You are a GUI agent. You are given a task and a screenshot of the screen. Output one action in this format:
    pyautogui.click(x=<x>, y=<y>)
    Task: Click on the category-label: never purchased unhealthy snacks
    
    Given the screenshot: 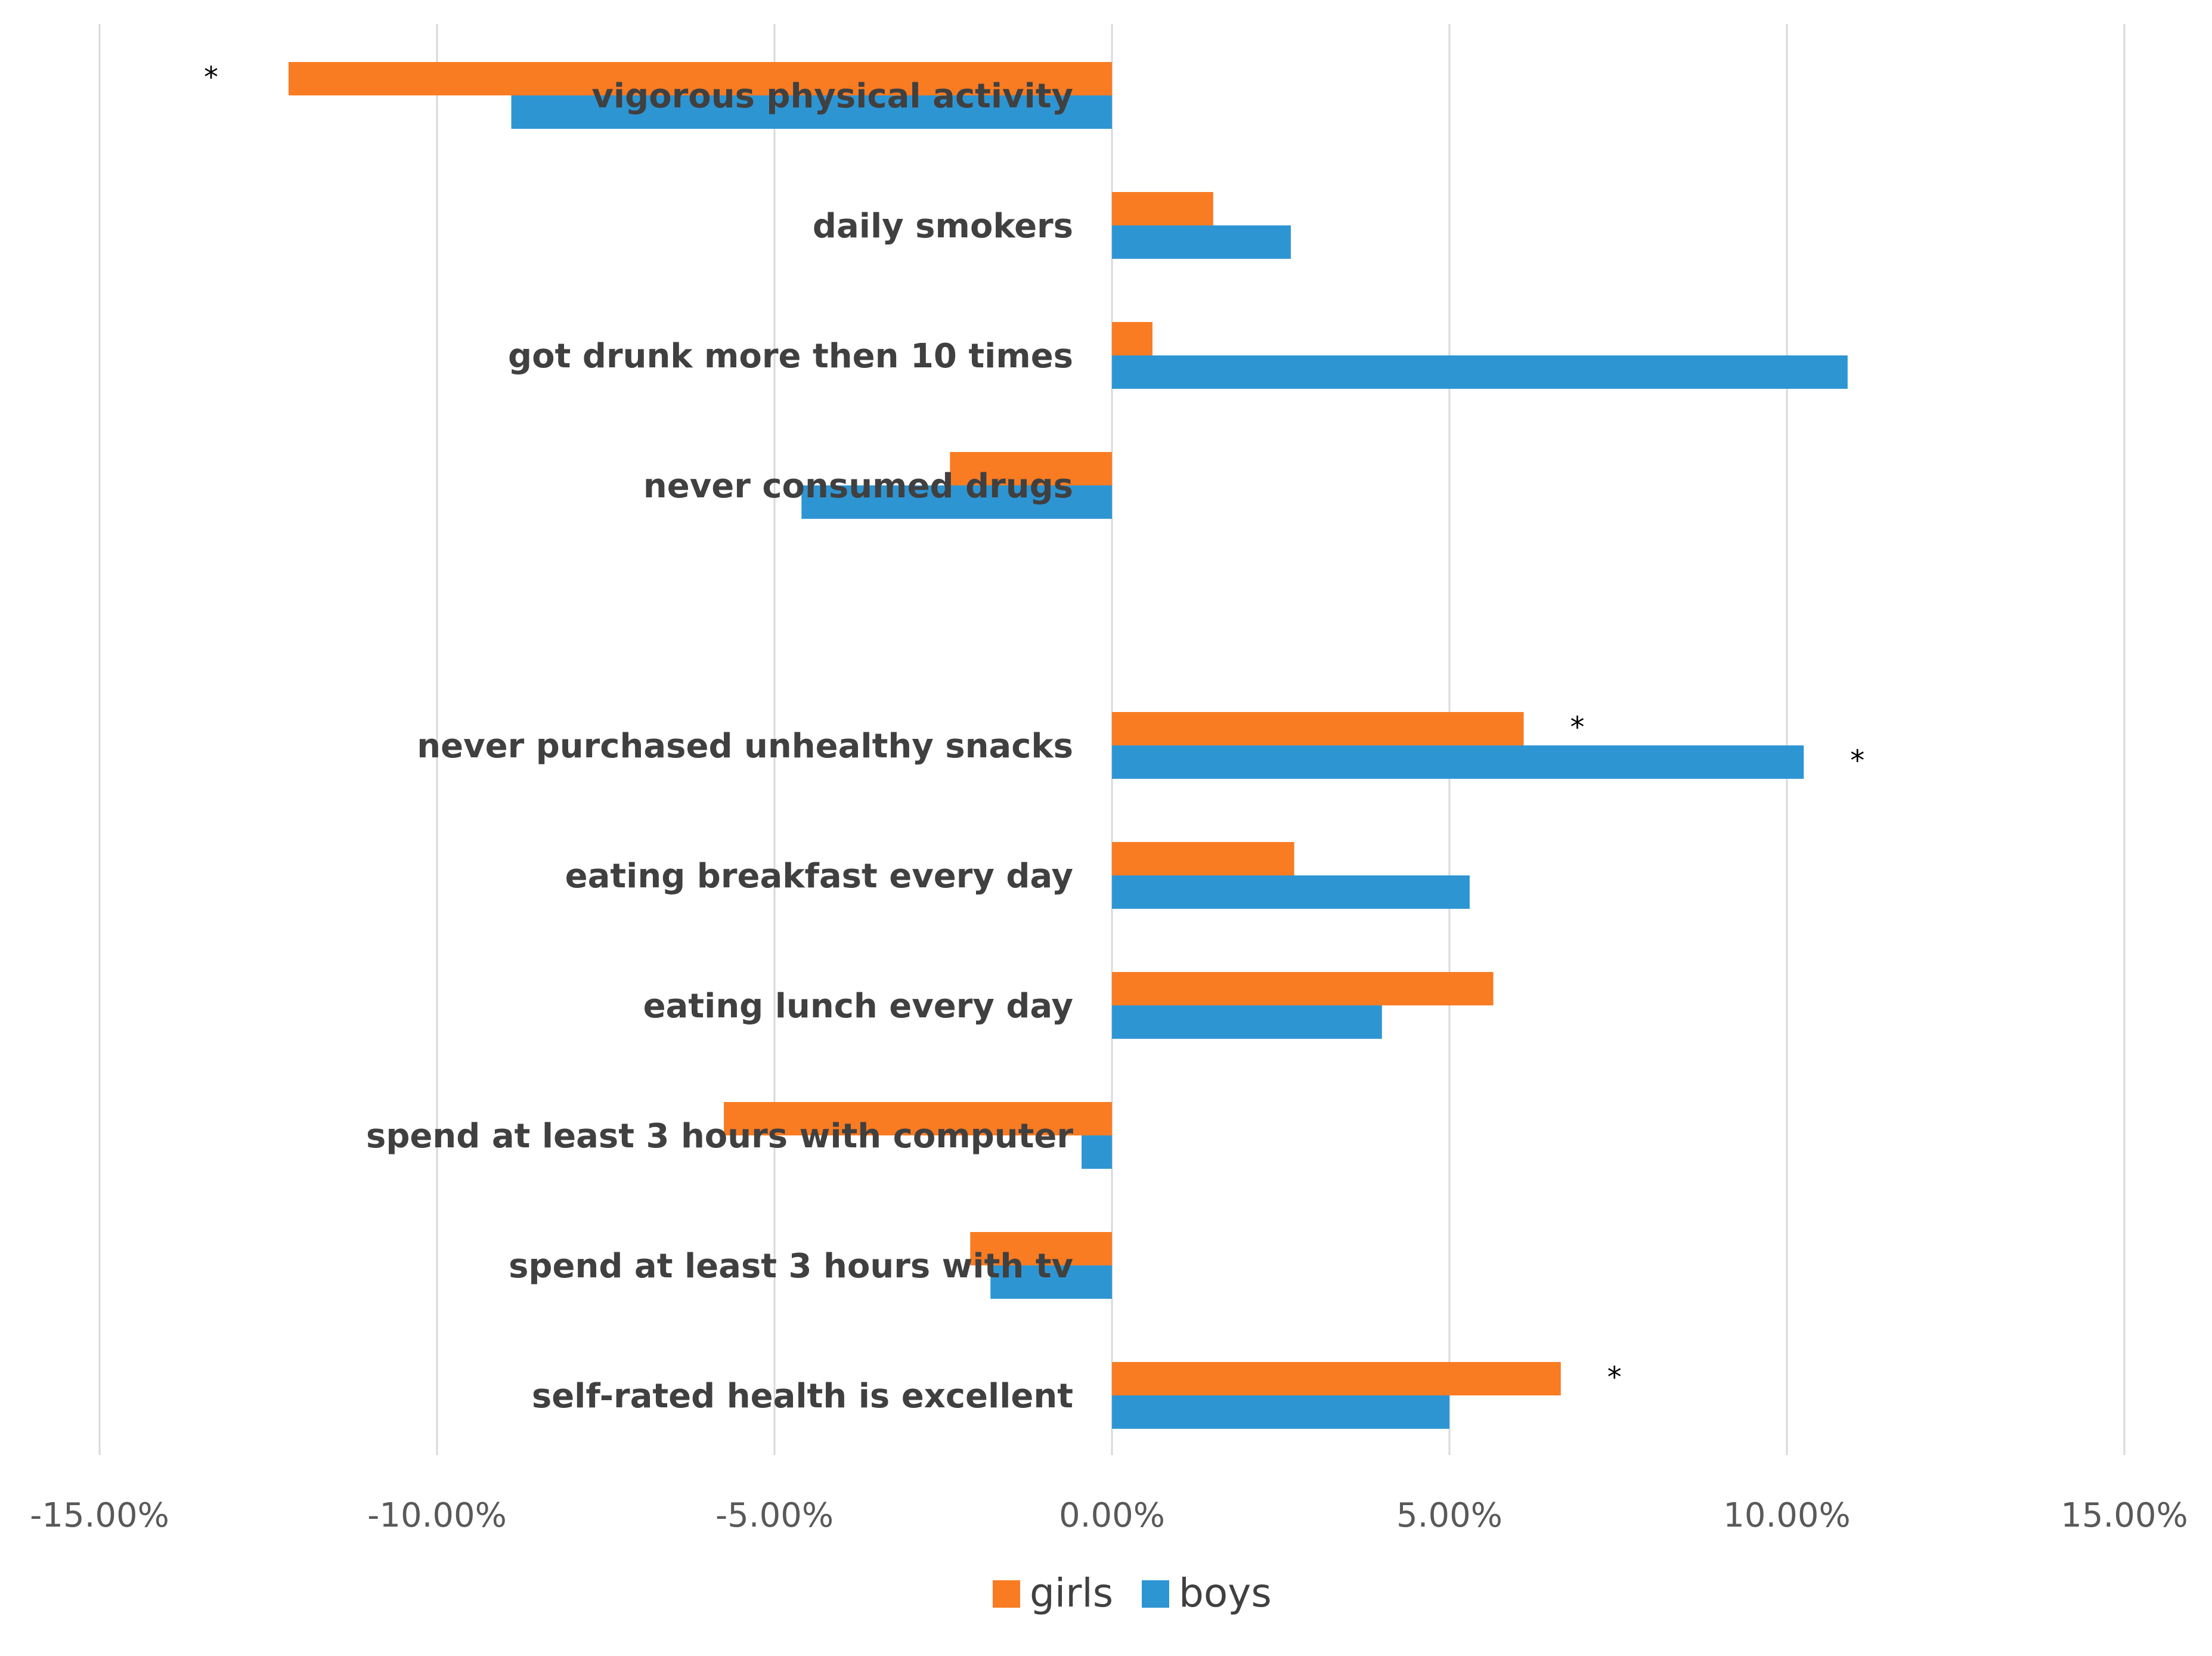 What is the action you would take?
    pyautogui.click(x=745, y=747)
    